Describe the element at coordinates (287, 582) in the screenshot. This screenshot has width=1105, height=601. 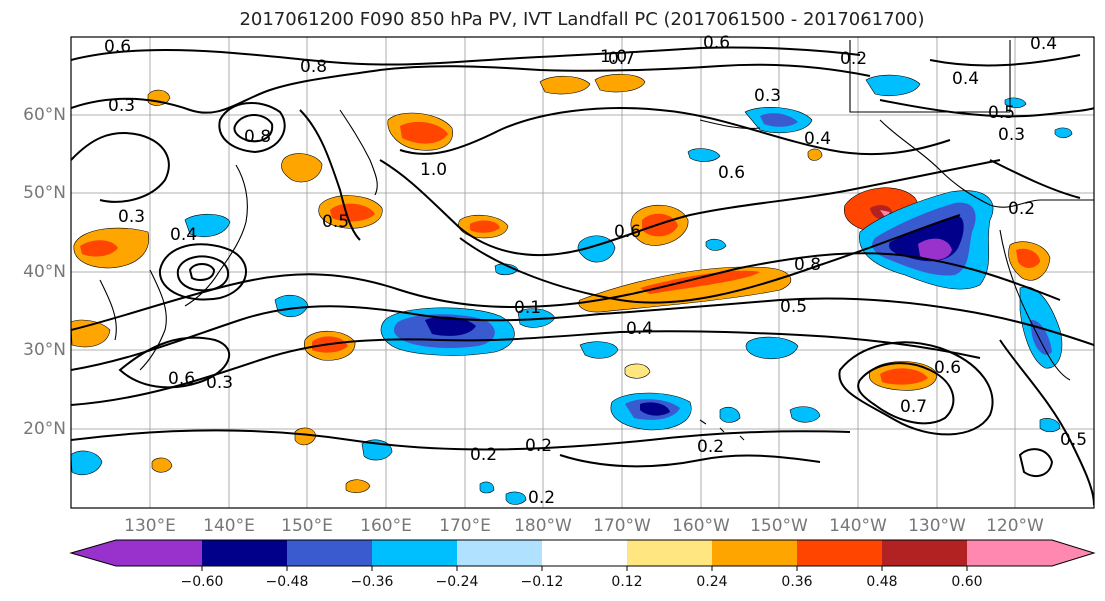
I see `colorbar-label: −0.48` at that location.